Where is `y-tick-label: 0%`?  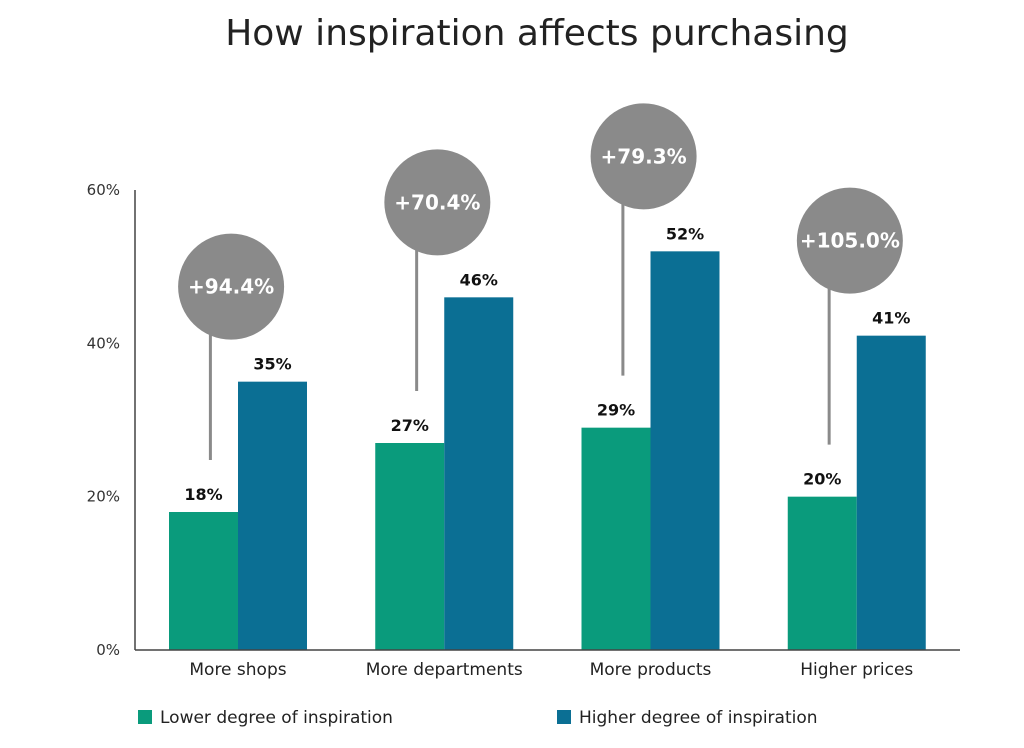
y-tick-label: 0% is located at coordinates (108, 650).